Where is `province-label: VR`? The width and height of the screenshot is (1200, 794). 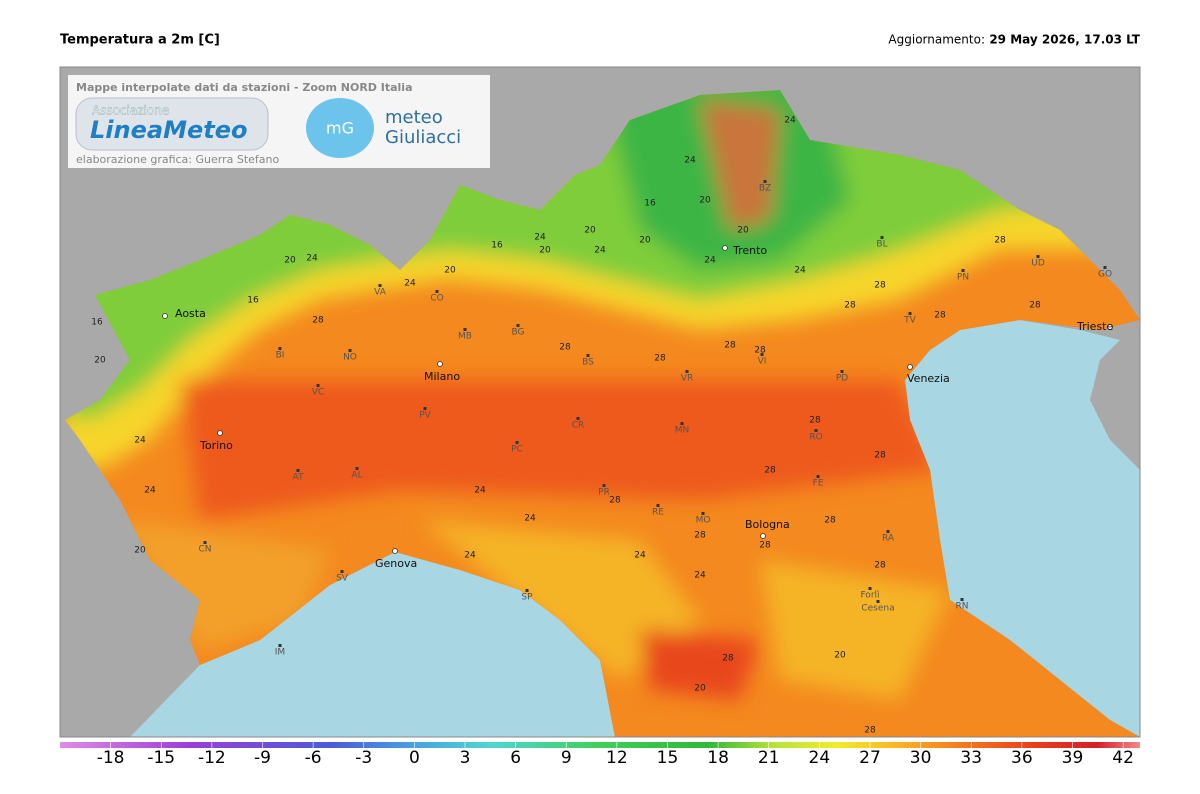
province-label: VR is located at coordinates (687, 379).